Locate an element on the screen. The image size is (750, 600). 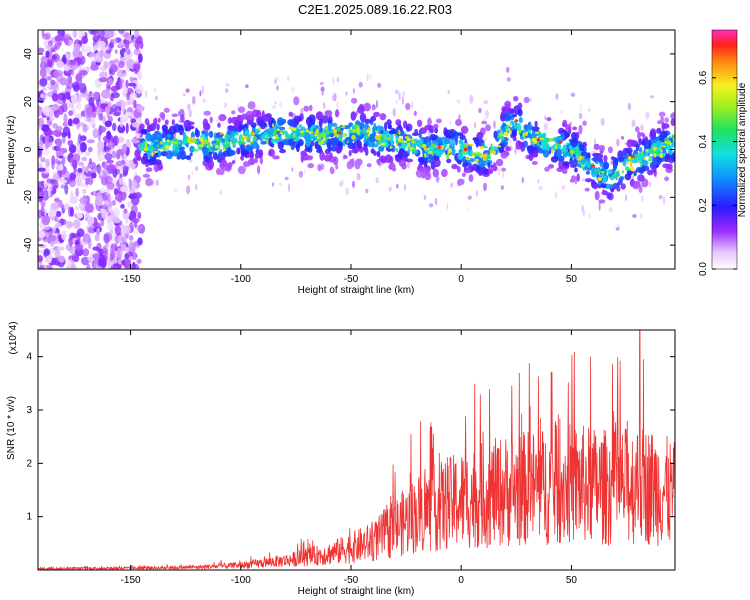
x-tick-label: -150 is located at coordinates (131, 580).